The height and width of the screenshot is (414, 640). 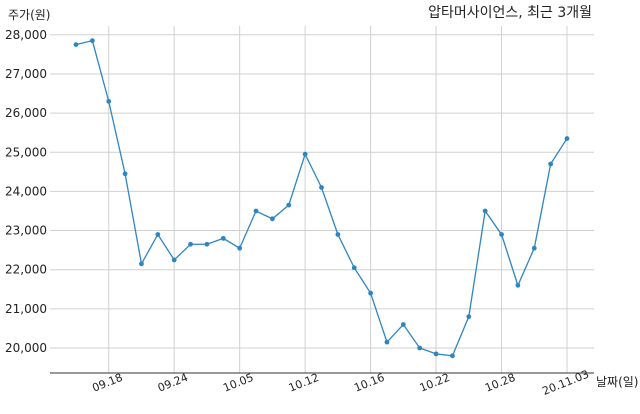 What do you see at coordinates (26, 74) in the screenshot?
I see `y-tick-label: 27,000` at bounding box center [26, 74].